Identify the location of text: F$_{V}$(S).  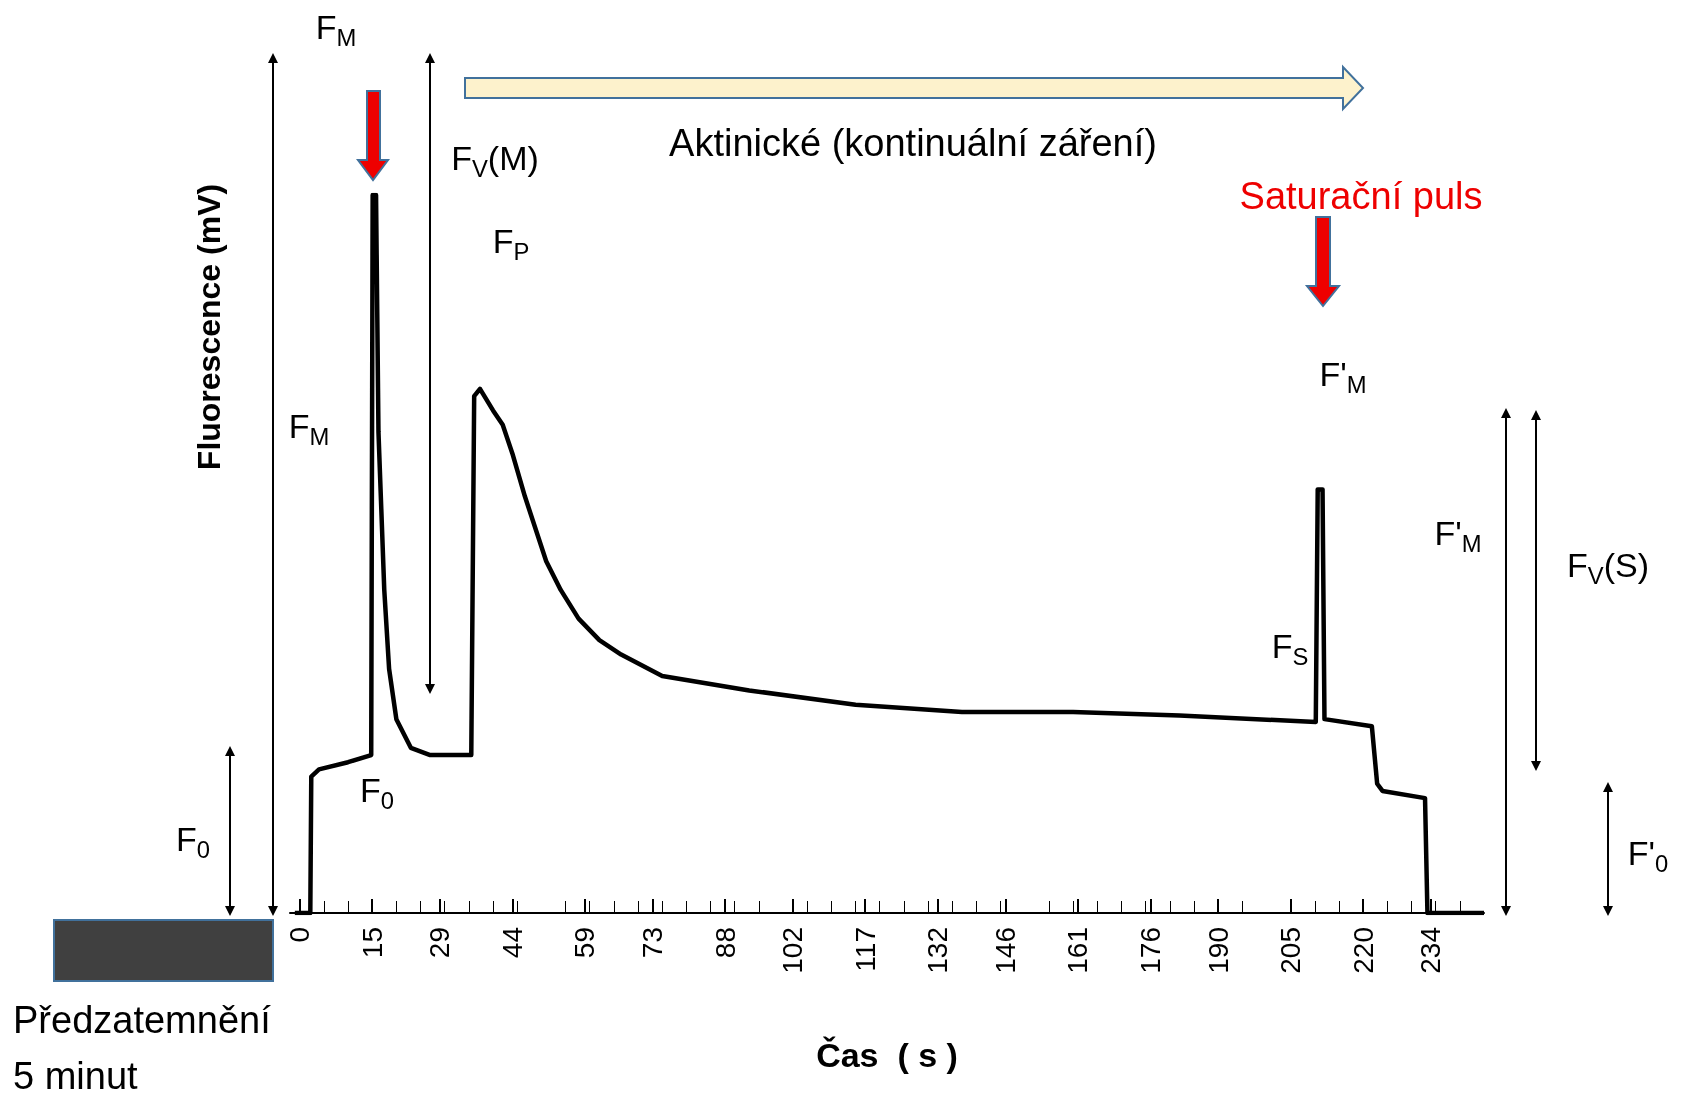
(1608, 568).